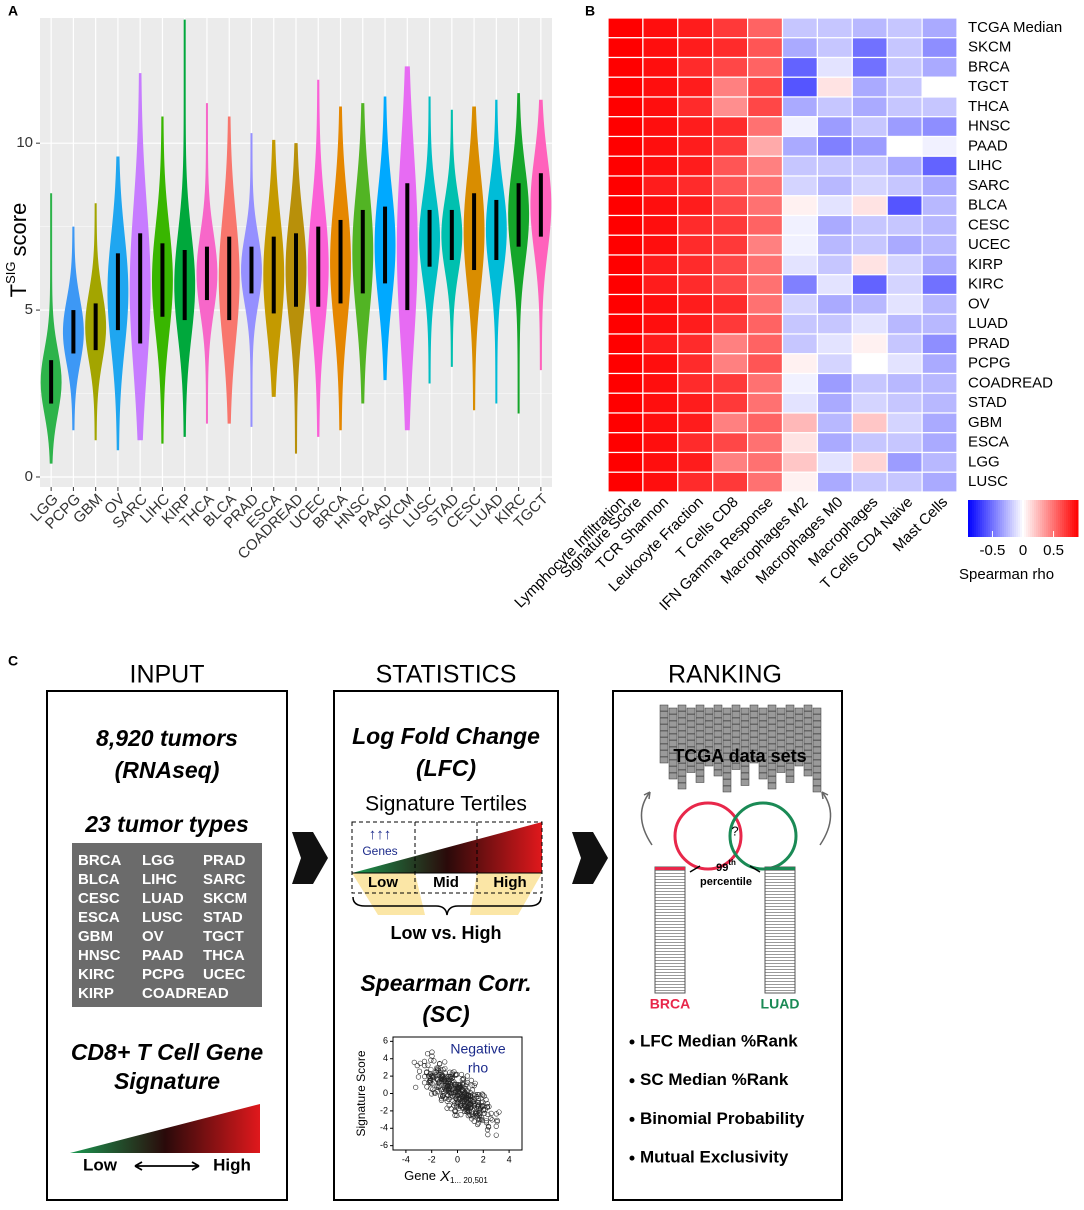 The height and width of the screenshot is (1210, 1084). Describe the element at coordinates (224, 860) in the screenshot. I see `tumor-type: PRAD` at that location.